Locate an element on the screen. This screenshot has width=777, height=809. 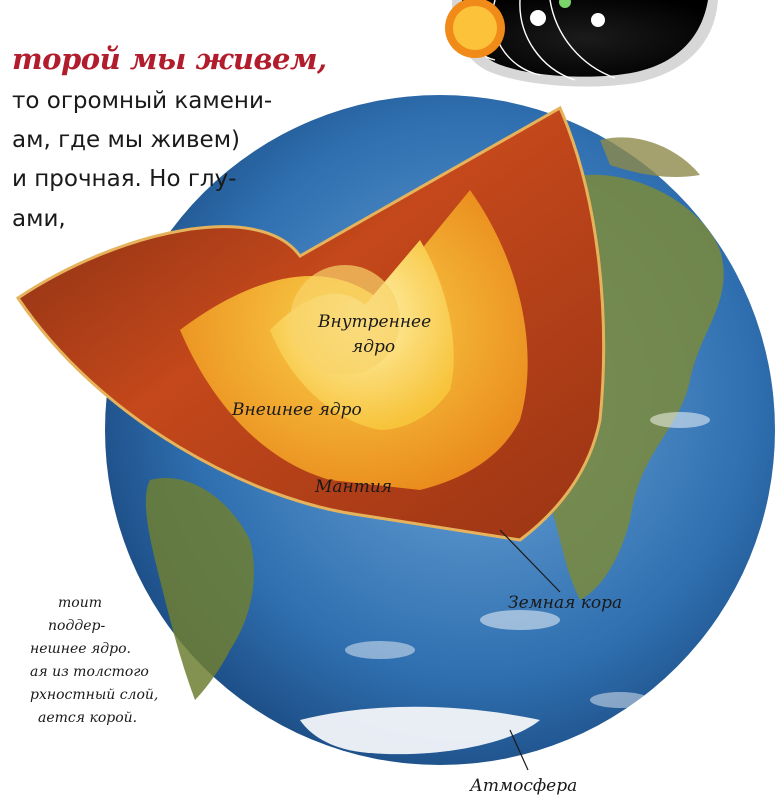
inner-core-label-line-2: ядро is located at coordinates (373, 347).